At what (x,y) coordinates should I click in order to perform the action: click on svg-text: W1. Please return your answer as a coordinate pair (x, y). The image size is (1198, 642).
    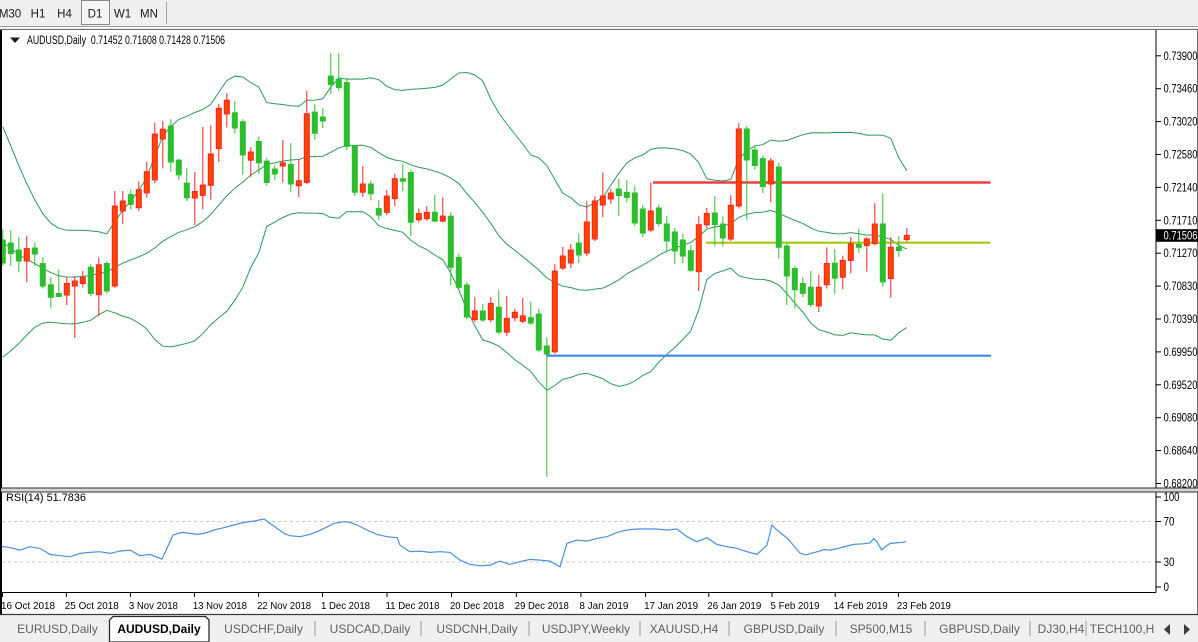
    Looking at the image, I should click on (122, 15).